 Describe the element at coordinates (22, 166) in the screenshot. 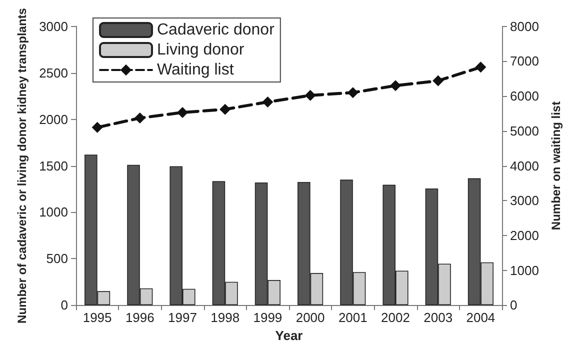

I see `y-axis-title: Number of cadaveric or living donor kidney transplants` at that location.